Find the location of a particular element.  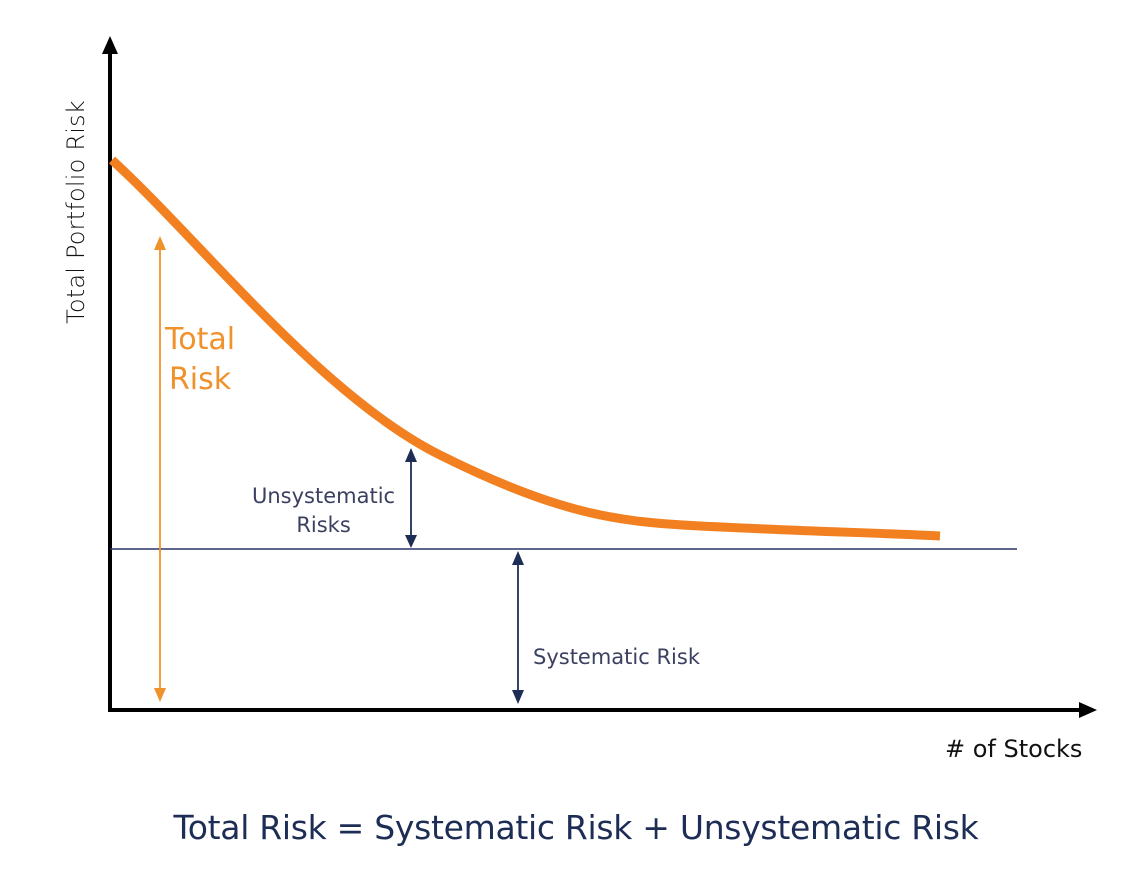

y-axis-label: Total Portfolio Risk is located at coordinates (76, 212).